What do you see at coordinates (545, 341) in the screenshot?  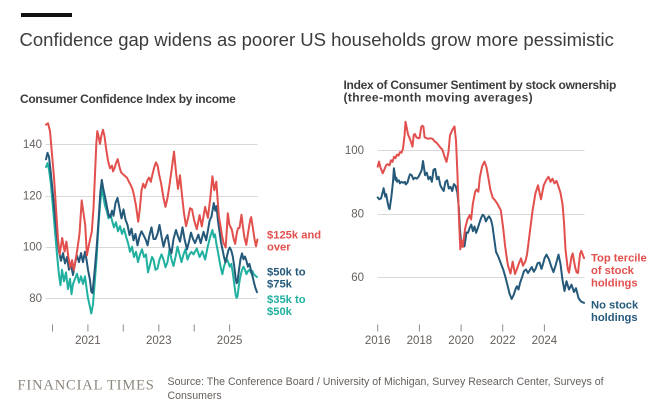 I see `svg-text: 2024` at bounding box center [545, 341].